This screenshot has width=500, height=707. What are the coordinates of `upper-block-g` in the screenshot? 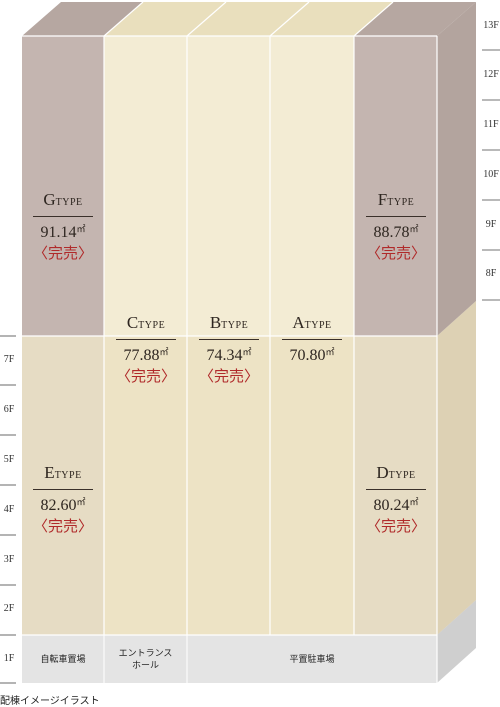 It's located at (63, 186).